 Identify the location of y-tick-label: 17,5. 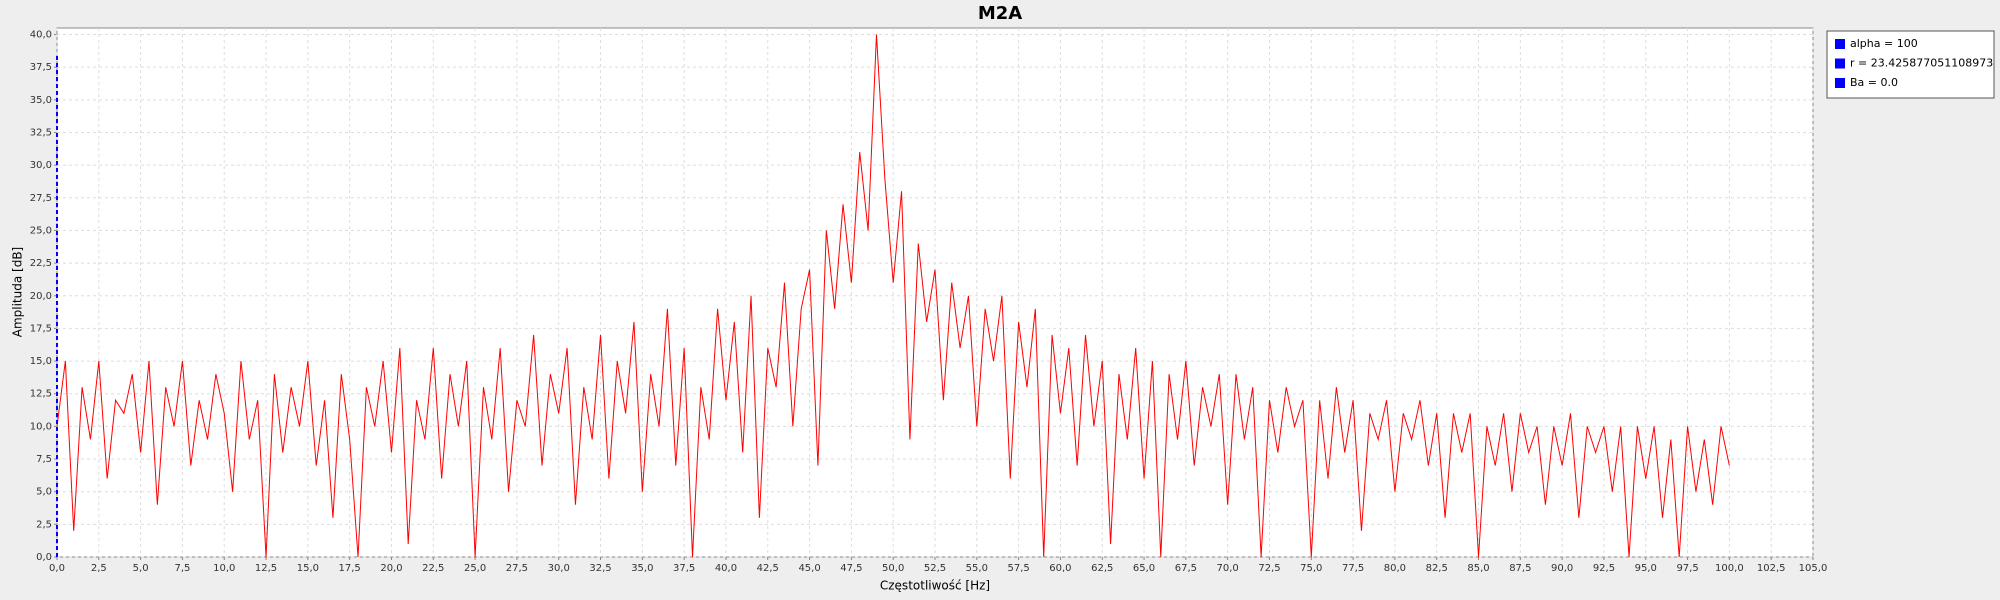
(41, 328).